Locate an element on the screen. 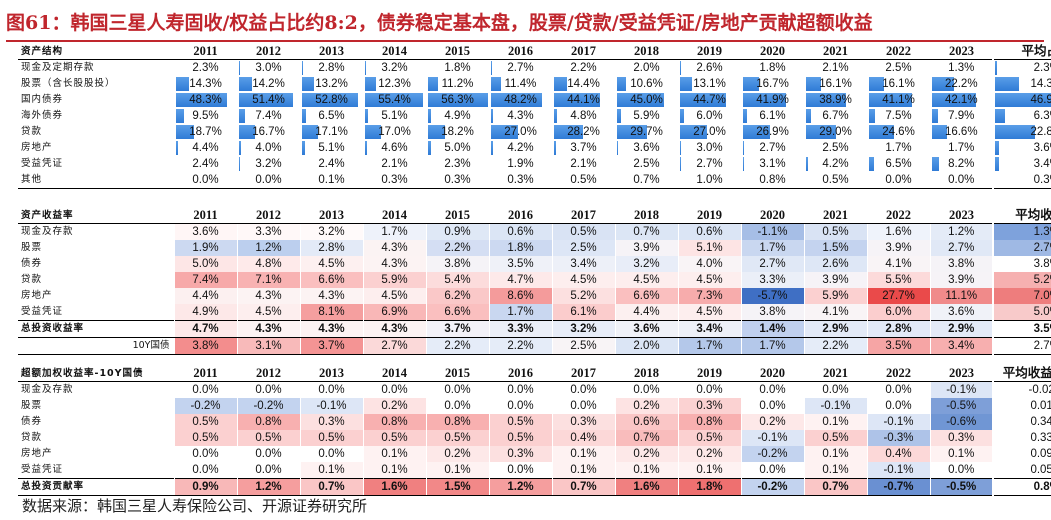  cell-value: 3.9% is located at coordinates (898, 248).